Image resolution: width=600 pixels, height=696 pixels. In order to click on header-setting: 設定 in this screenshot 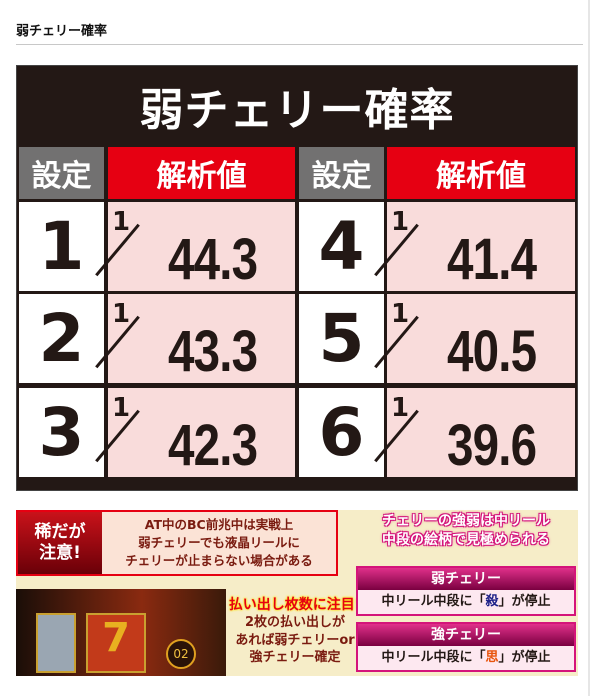, I will do `click(61, 173)`.